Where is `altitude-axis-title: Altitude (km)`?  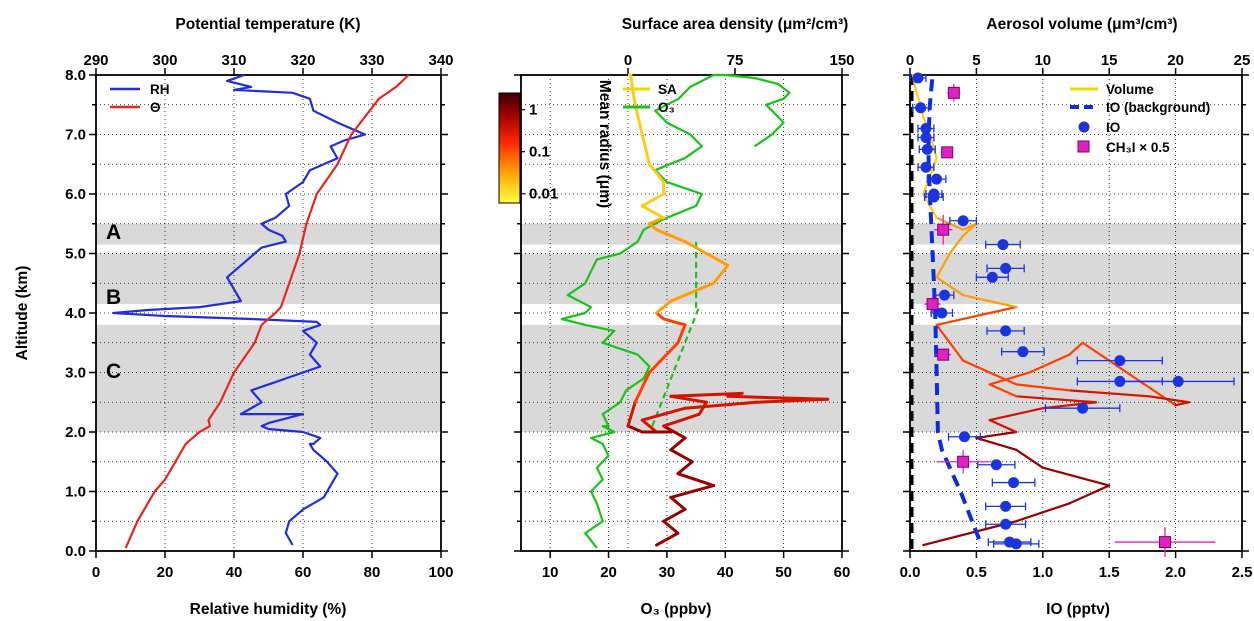
altitude-axis-title: Altitude (km) is located at coordinates (22, 313).